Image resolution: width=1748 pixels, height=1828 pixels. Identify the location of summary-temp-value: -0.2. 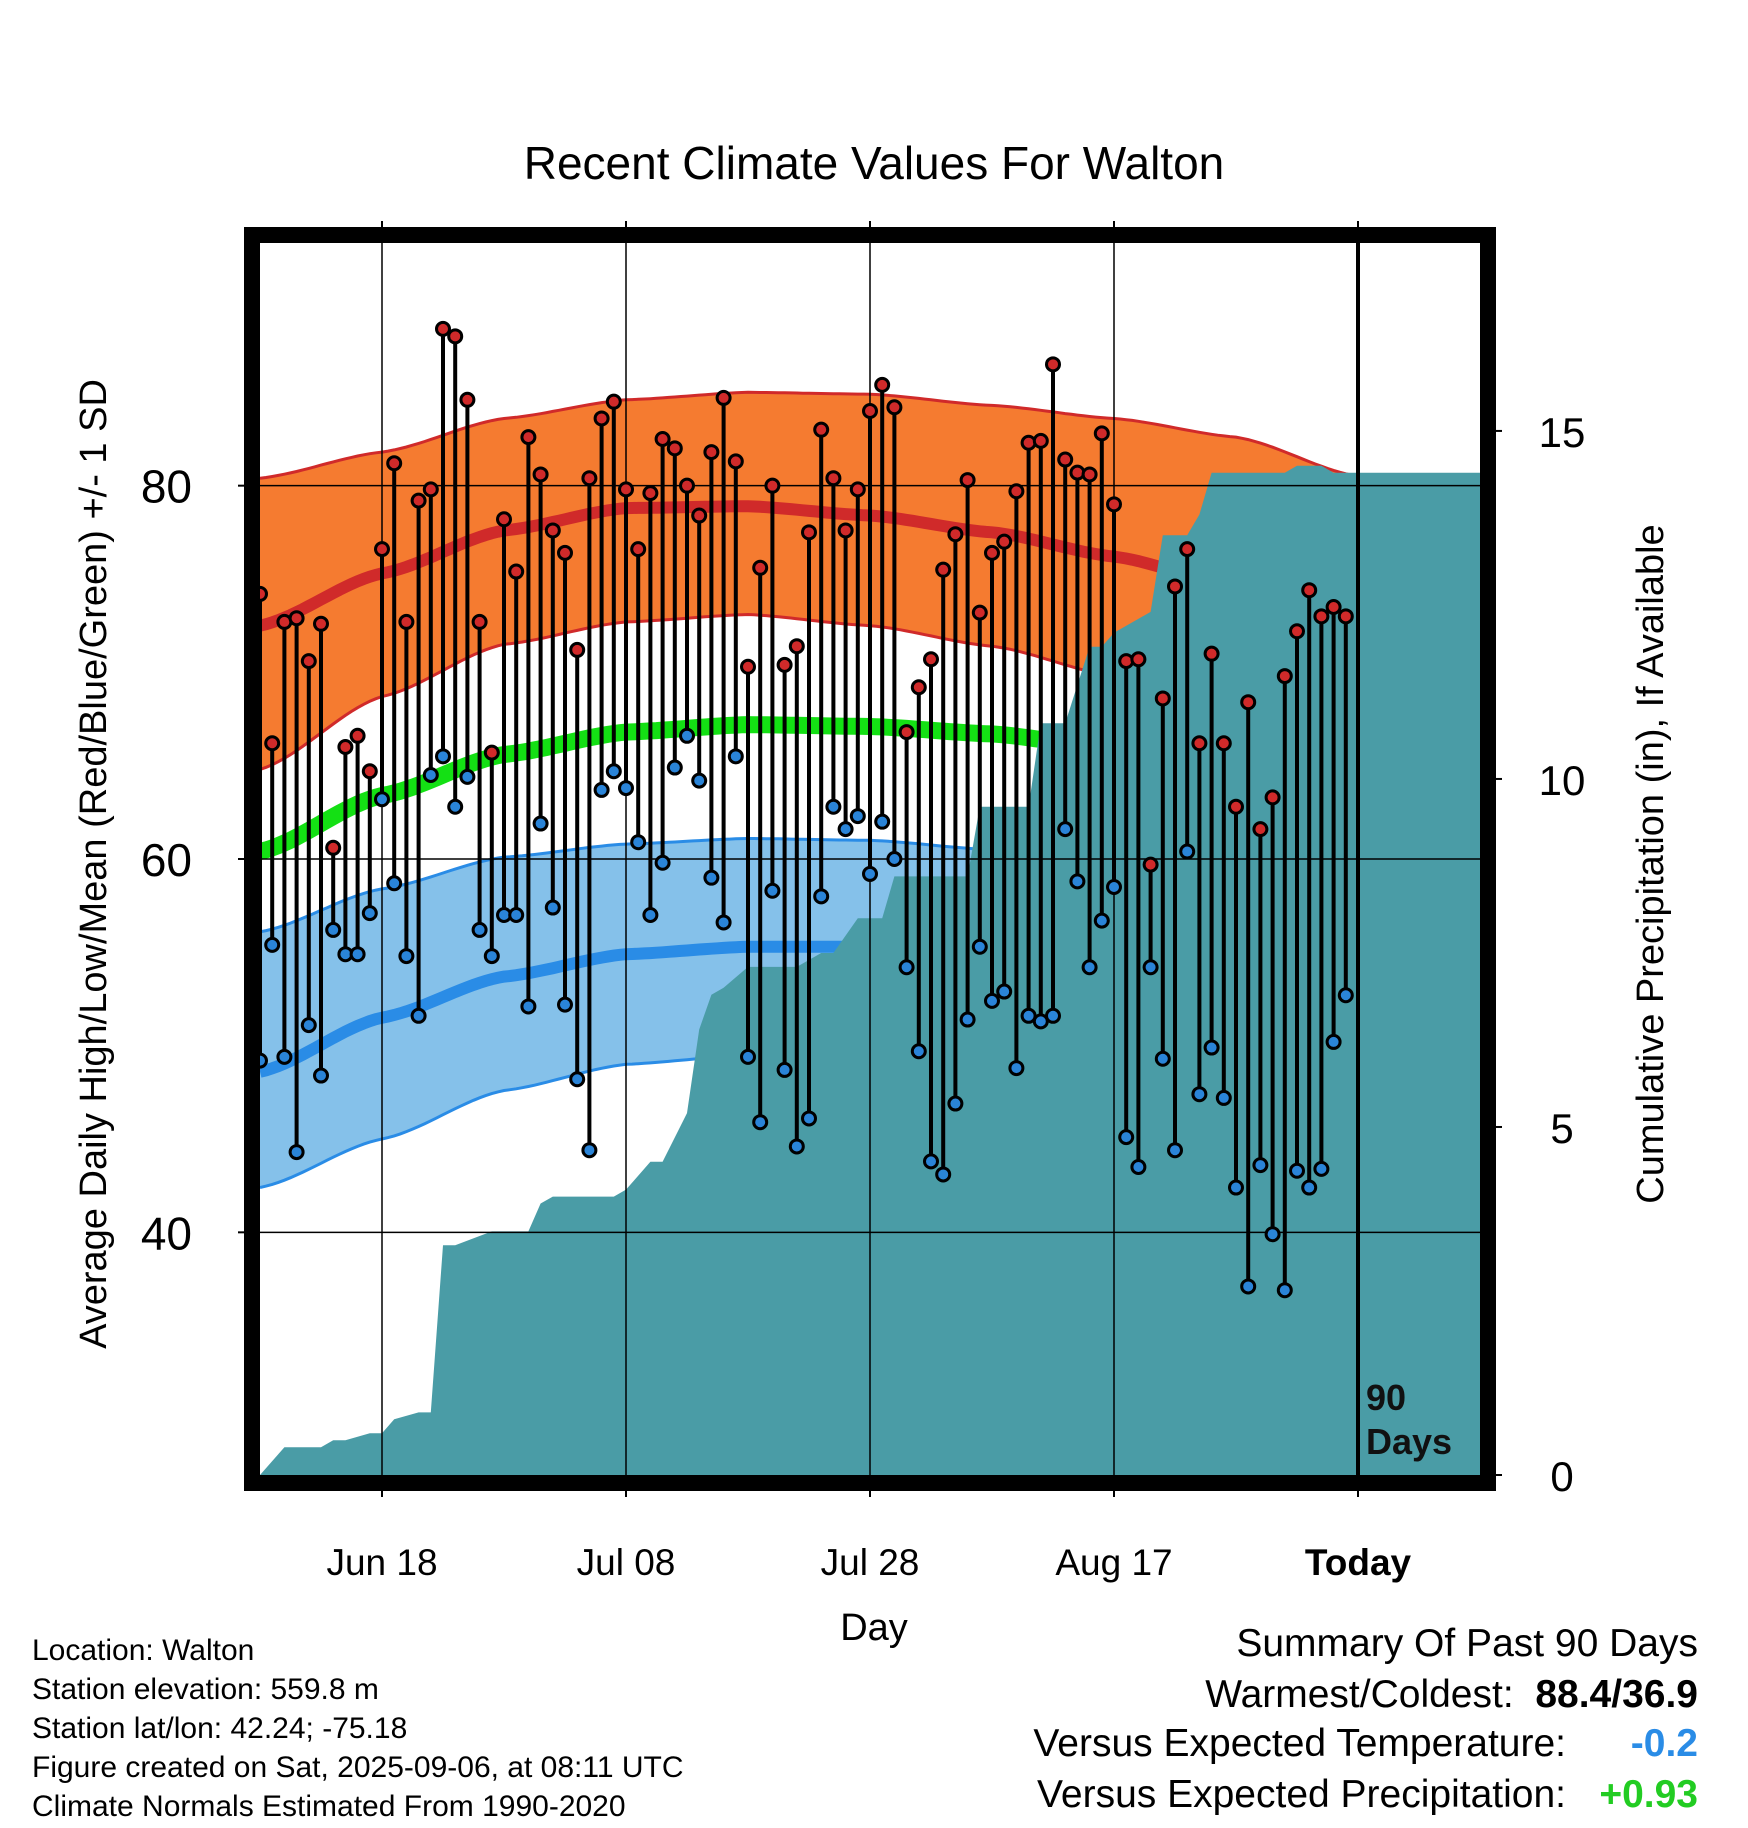
(1664, 1743).